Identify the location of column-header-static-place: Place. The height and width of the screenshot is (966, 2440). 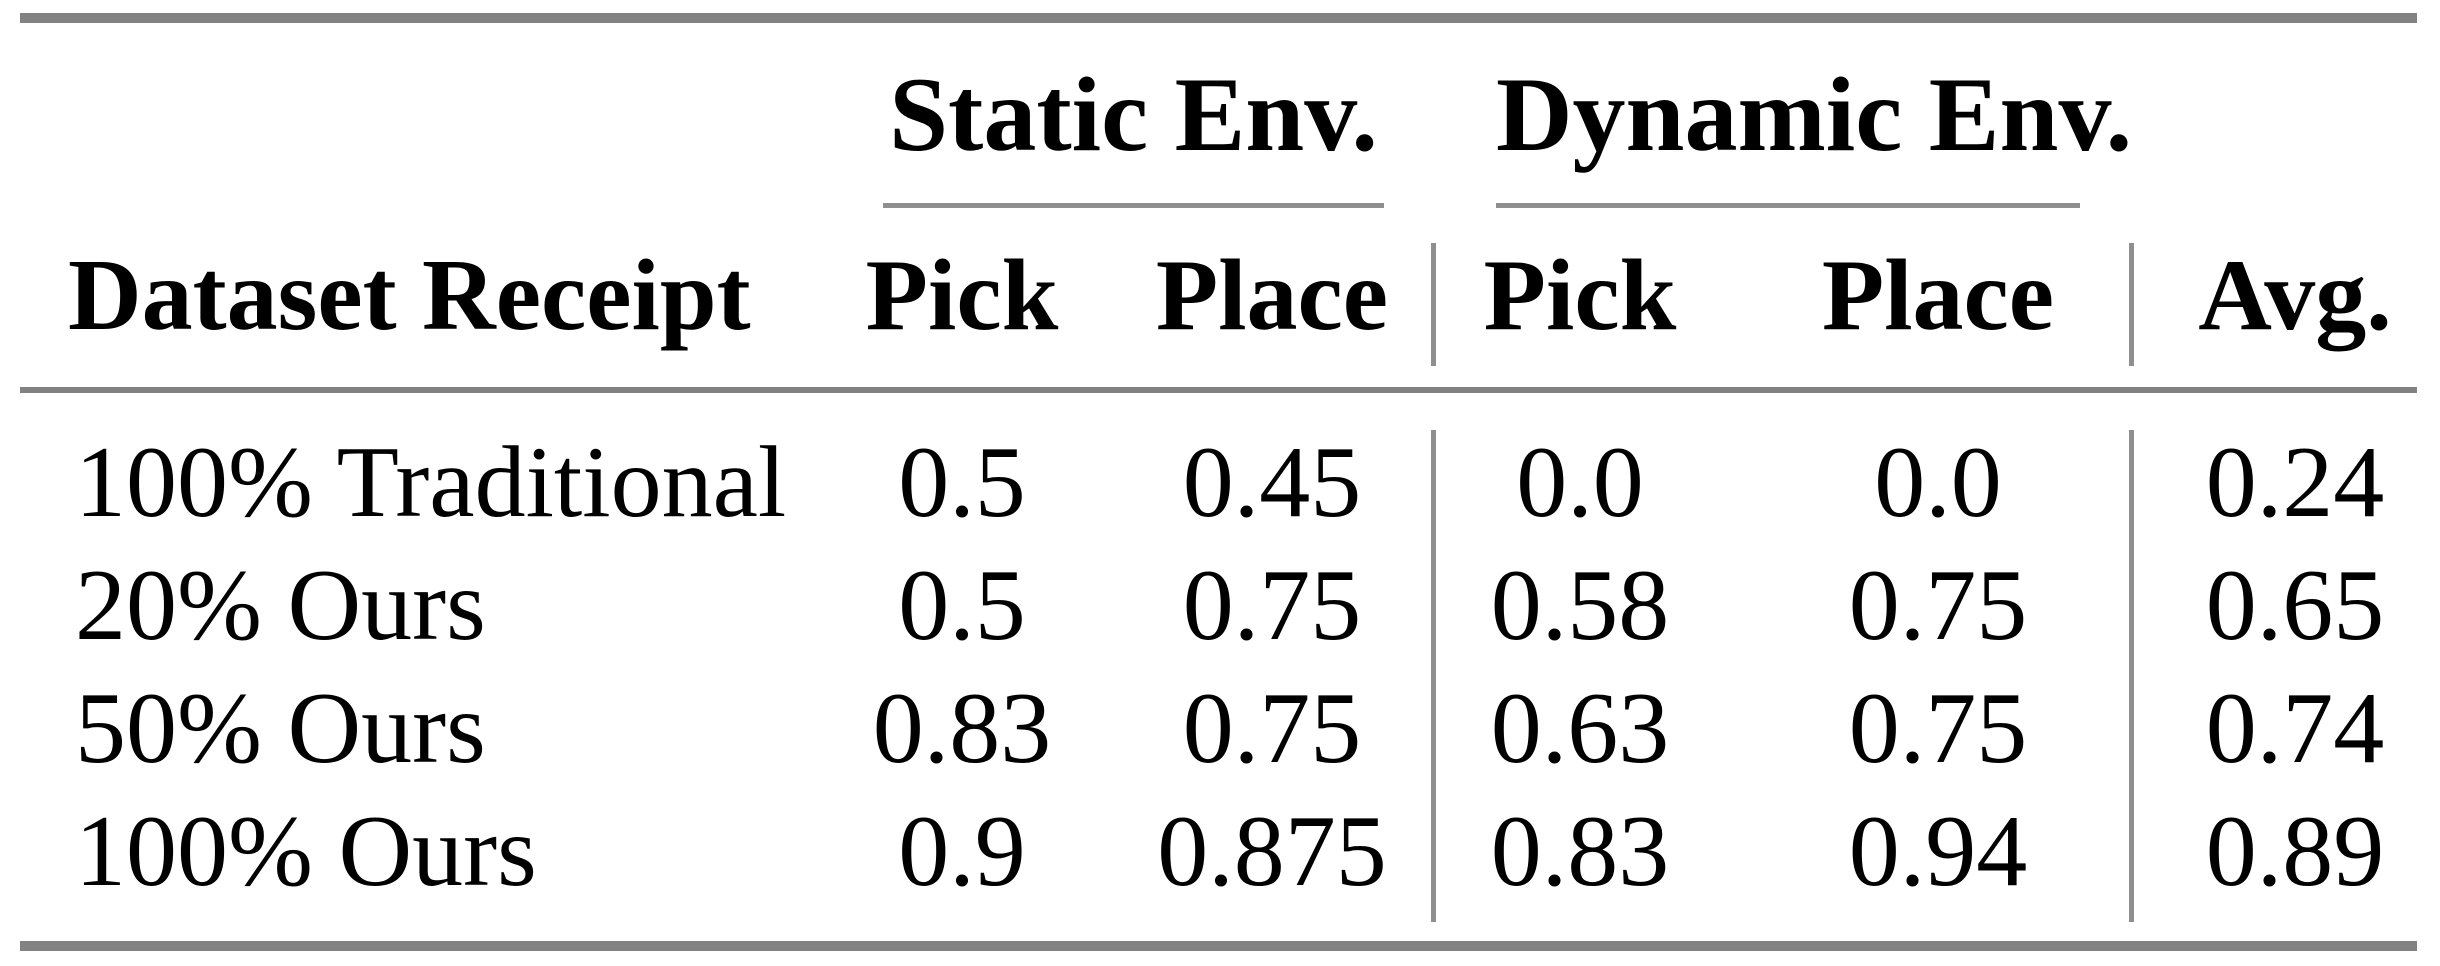
(1272, 295).